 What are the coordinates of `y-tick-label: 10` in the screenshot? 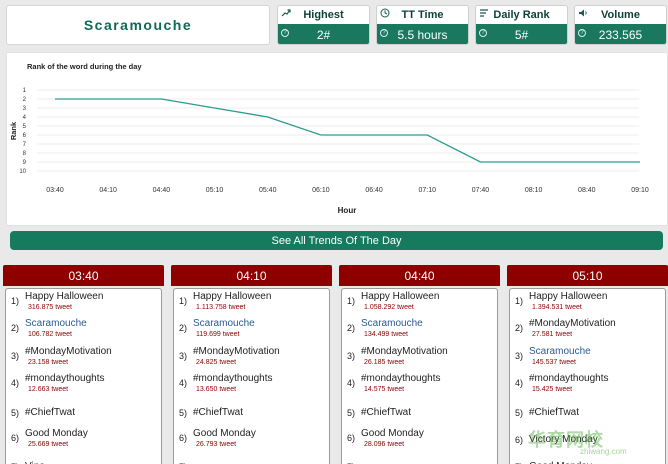 It's located at (22, 172).